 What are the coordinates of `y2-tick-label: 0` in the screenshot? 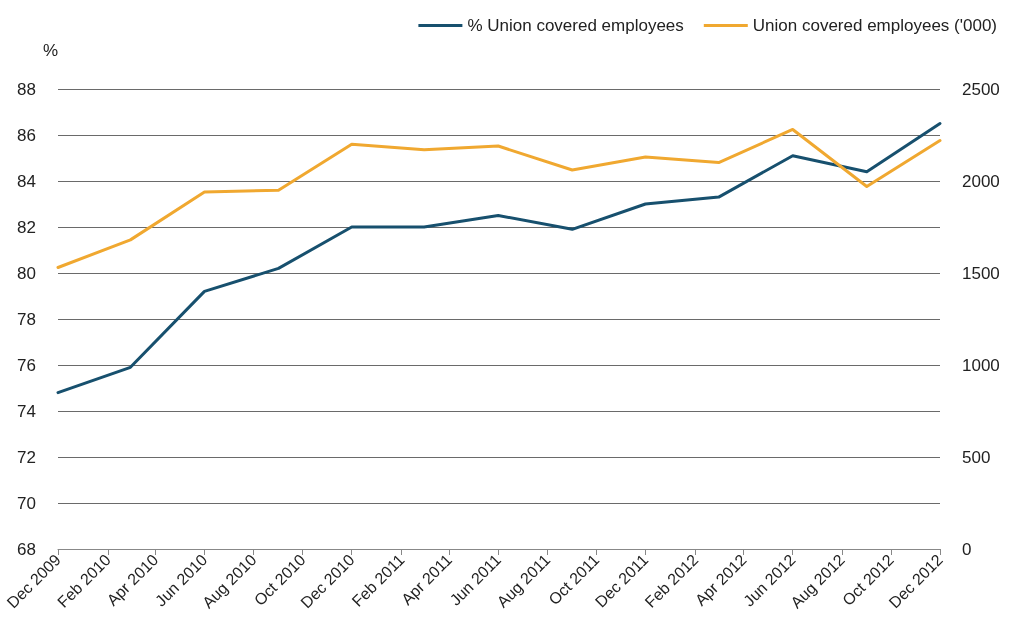 It's located at (967, 549).